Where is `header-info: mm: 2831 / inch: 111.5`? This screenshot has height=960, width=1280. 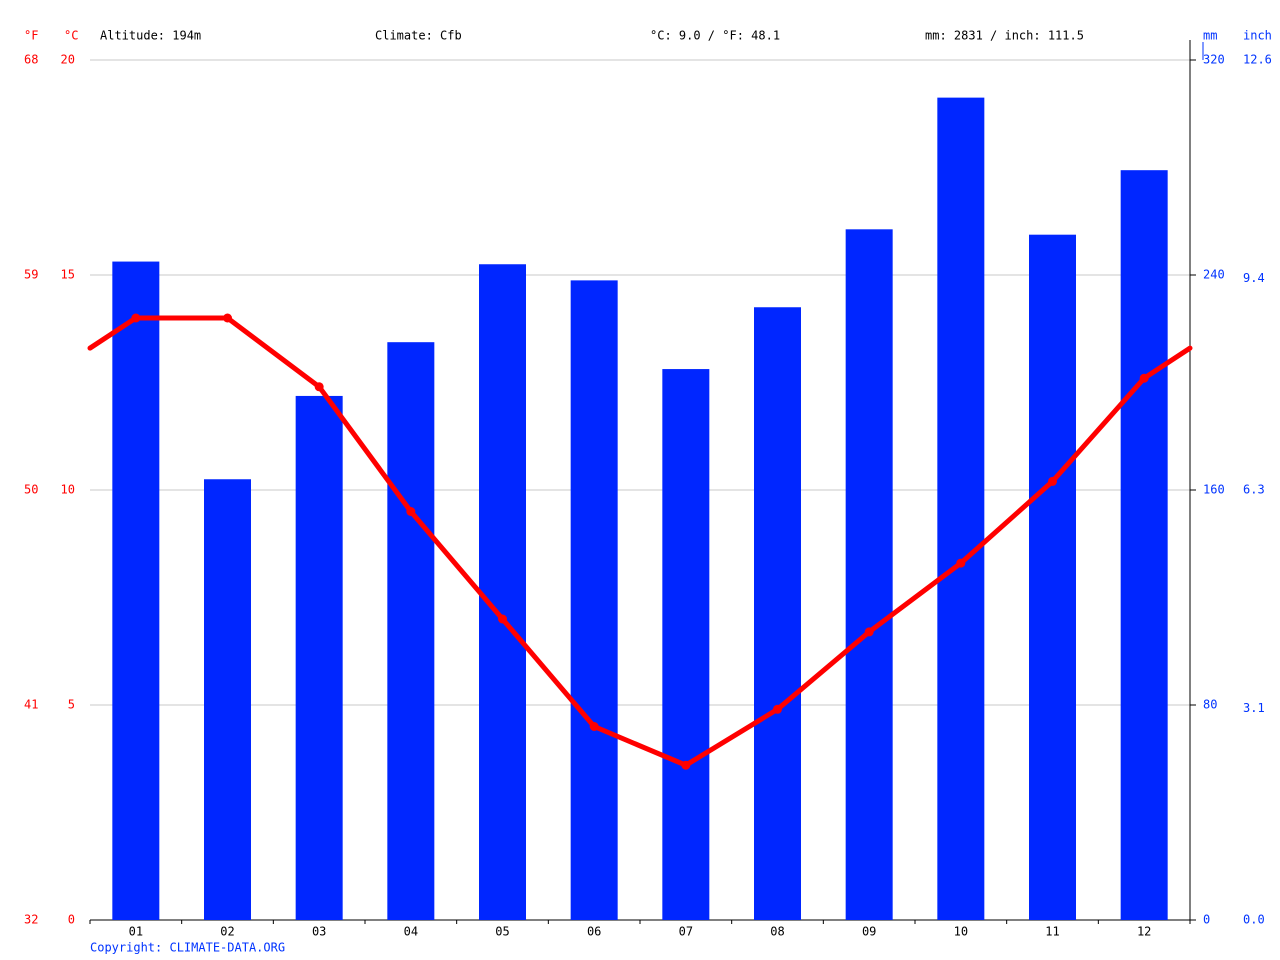
header-info: mm: 2831 / inch: 111.5 is located at coordinates (1004, 36).